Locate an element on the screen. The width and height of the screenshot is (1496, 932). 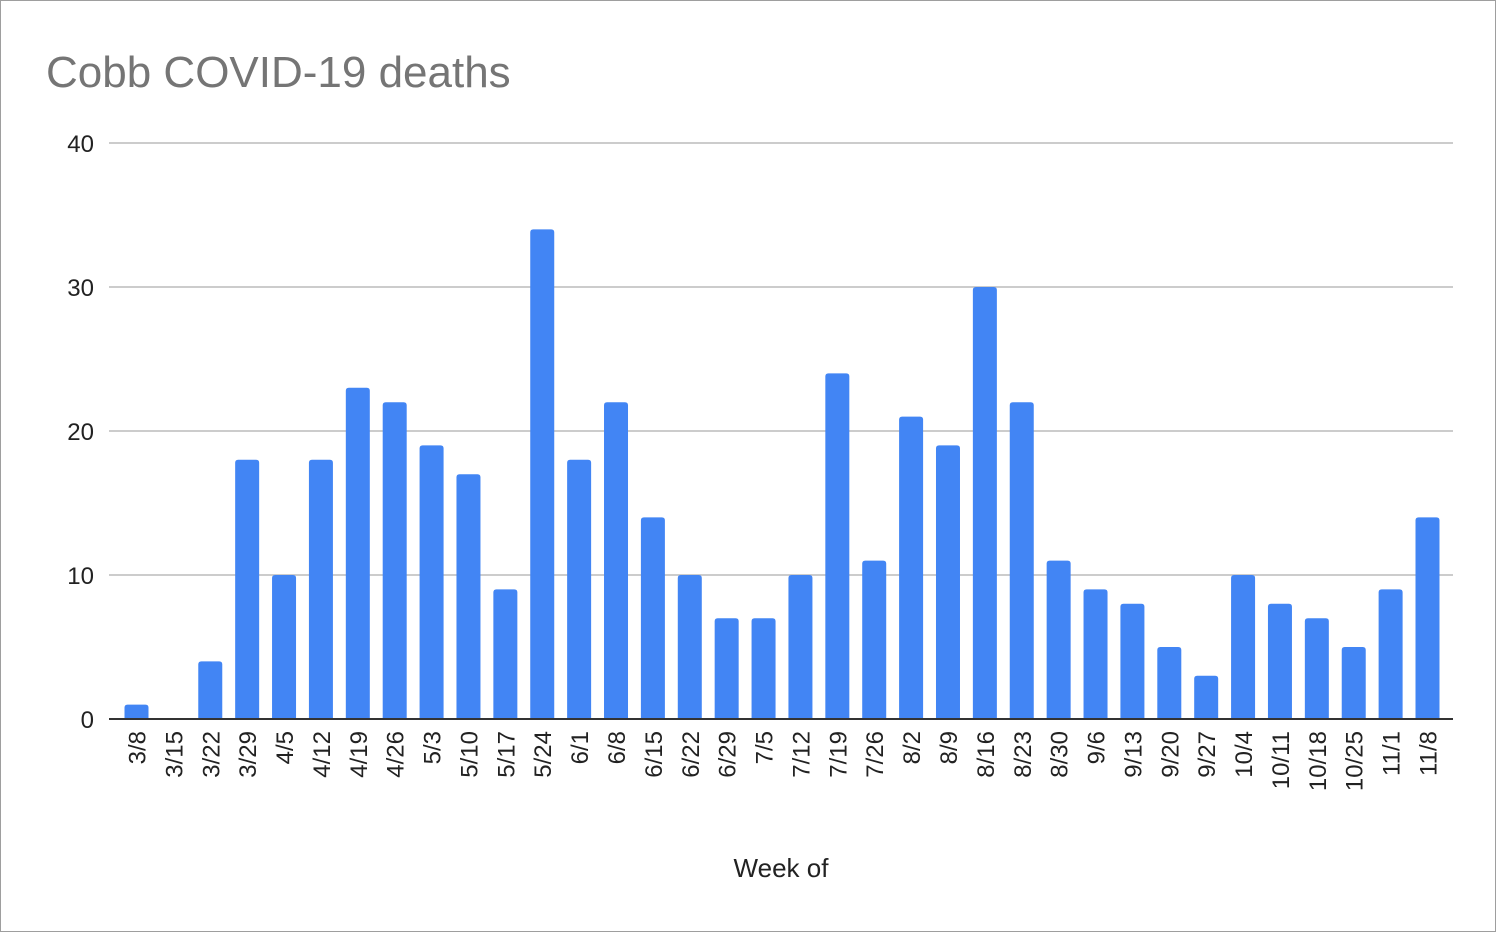
x-tick-label: 5/24 is located at coordinates (543, 754).